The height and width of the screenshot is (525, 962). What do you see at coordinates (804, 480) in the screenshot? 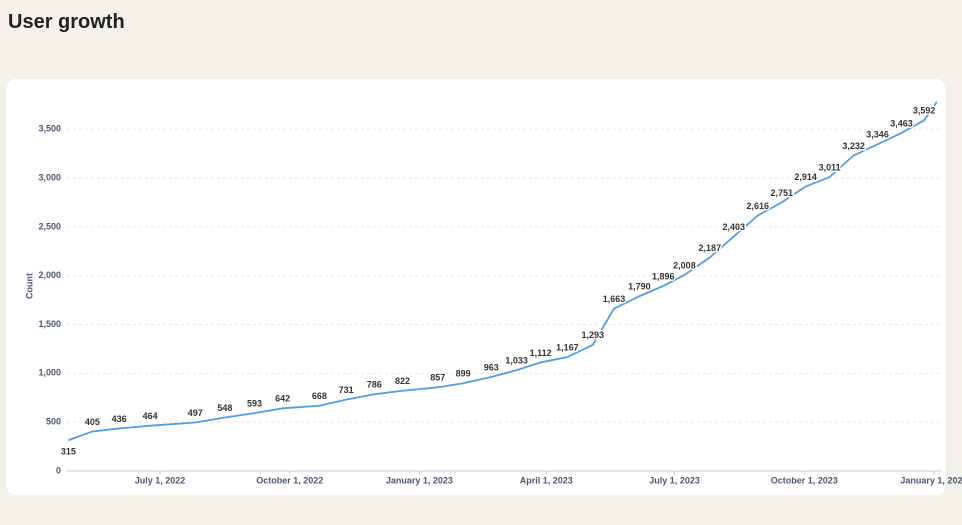
I see `x-tick-label: October 1, 2023` at bounding box center [804, 480].